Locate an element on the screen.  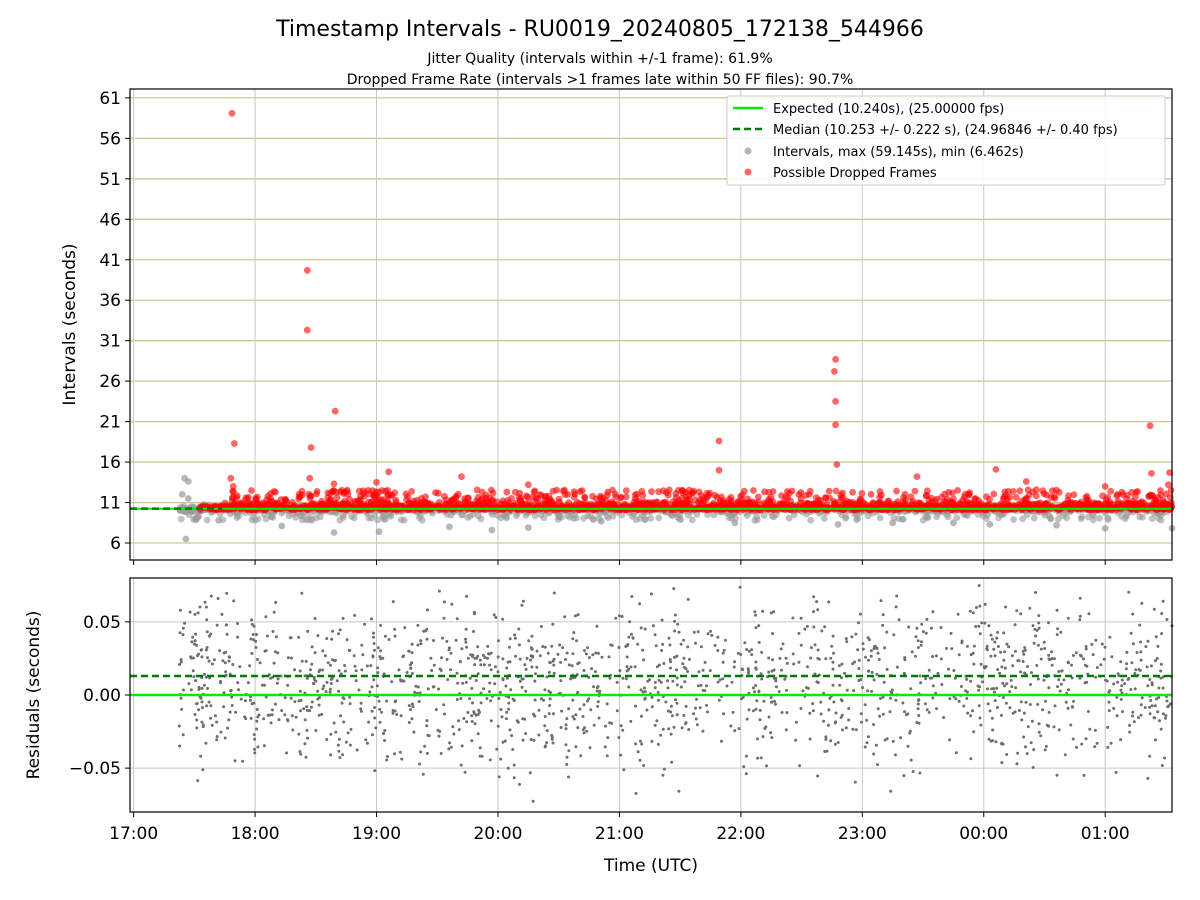
interval-outlier-point is located at coordinates (282, 526).